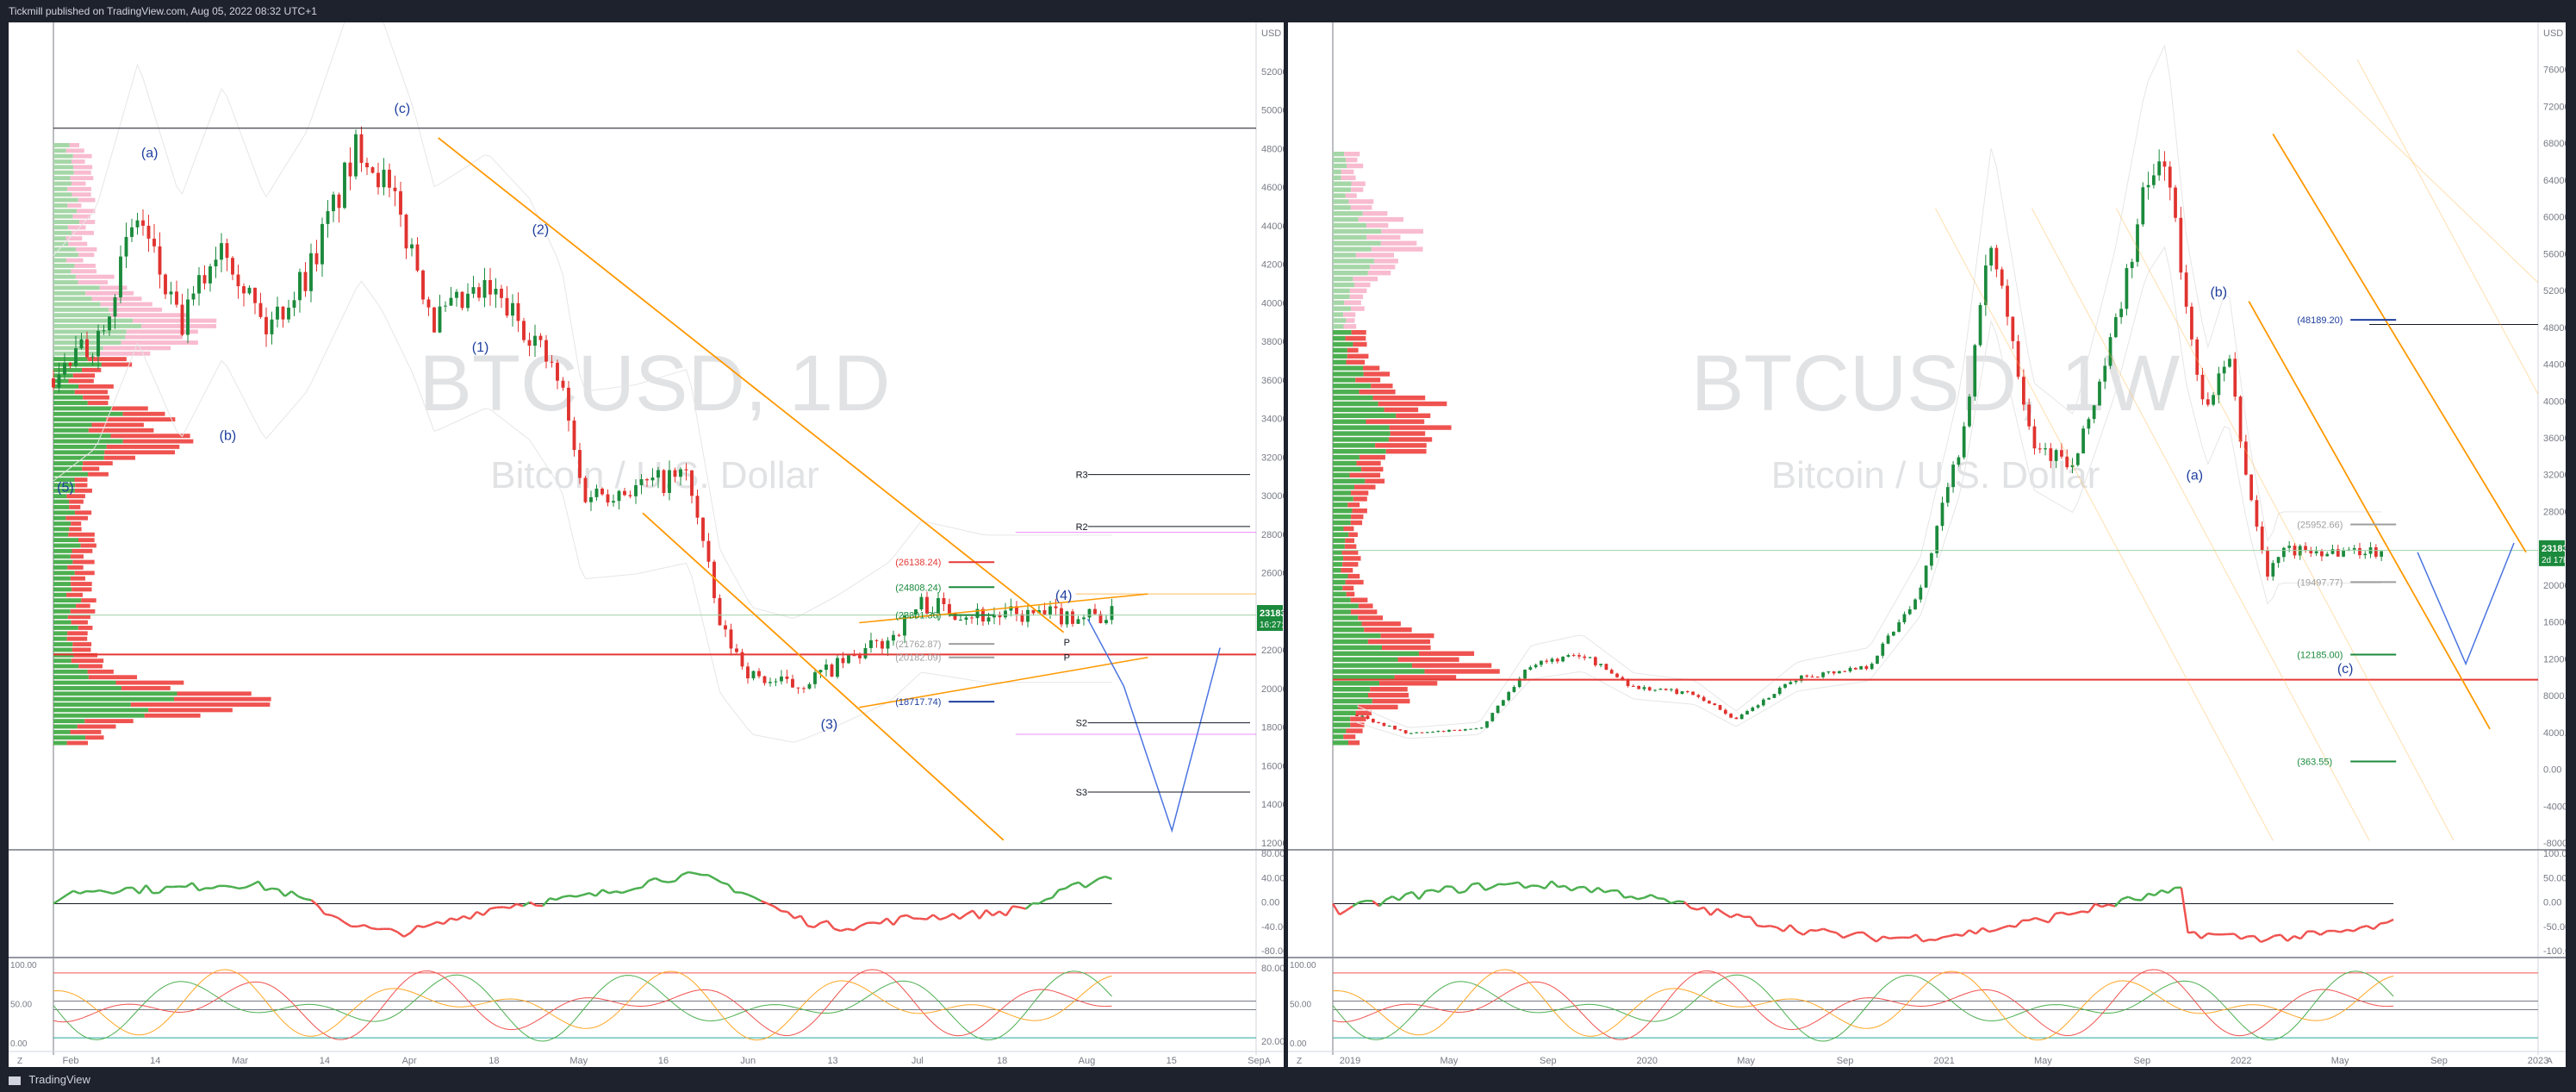  I want to click on price-tick-label: 38000.00, so click(1273, 342).